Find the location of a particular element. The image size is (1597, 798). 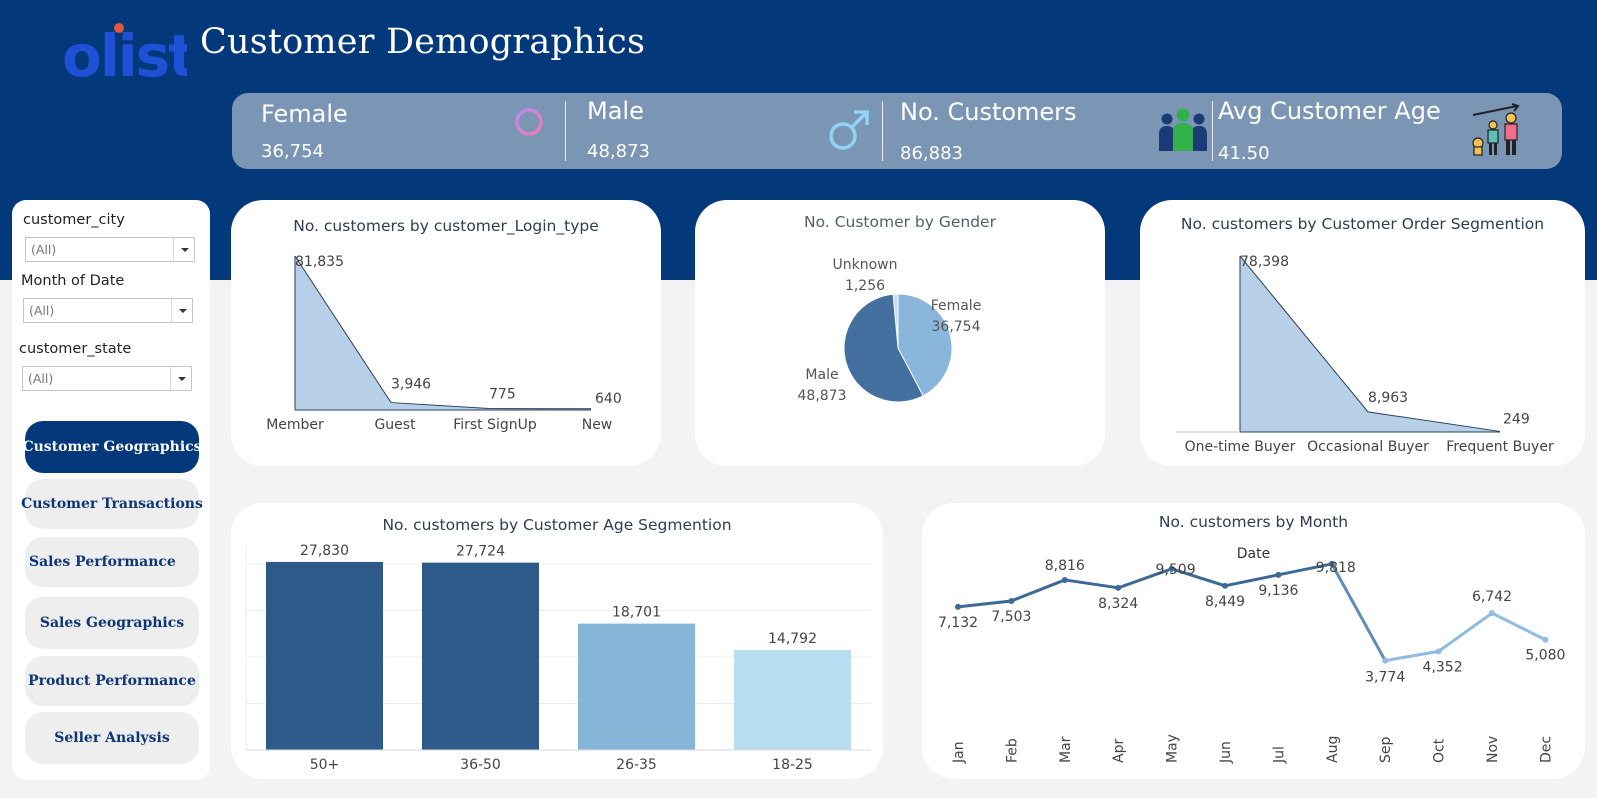

logo-wordmark: olist is located at coordinates (124, 53).